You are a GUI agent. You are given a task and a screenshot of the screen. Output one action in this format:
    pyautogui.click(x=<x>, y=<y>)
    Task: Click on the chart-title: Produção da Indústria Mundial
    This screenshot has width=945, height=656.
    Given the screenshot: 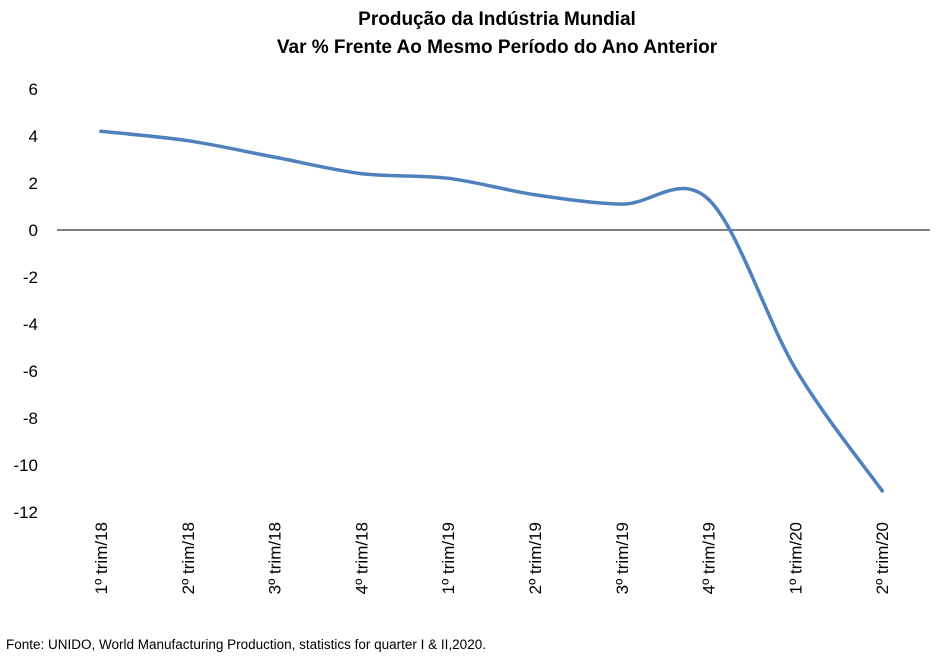 What is the action you would take?
    pyautogui.click(x=497, y=19)
    